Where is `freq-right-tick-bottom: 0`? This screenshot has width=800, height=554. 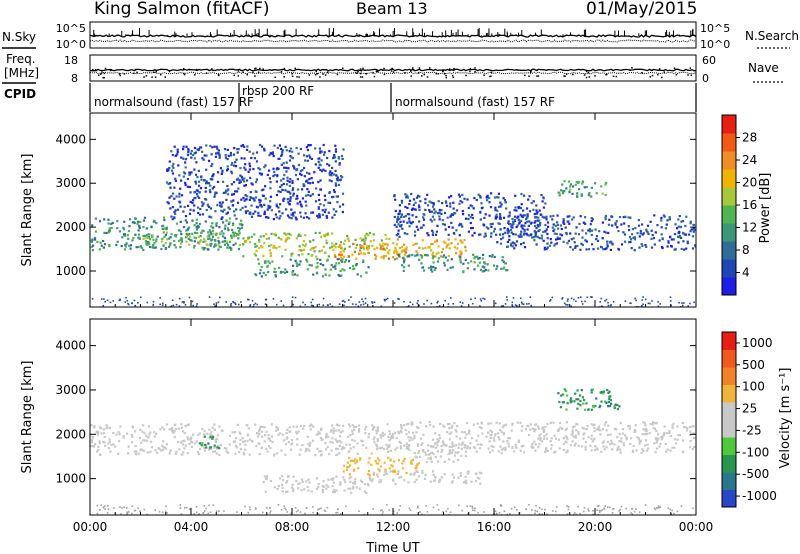
freq-right-tick-bottom: 0 is located at coordinates (705, 78).